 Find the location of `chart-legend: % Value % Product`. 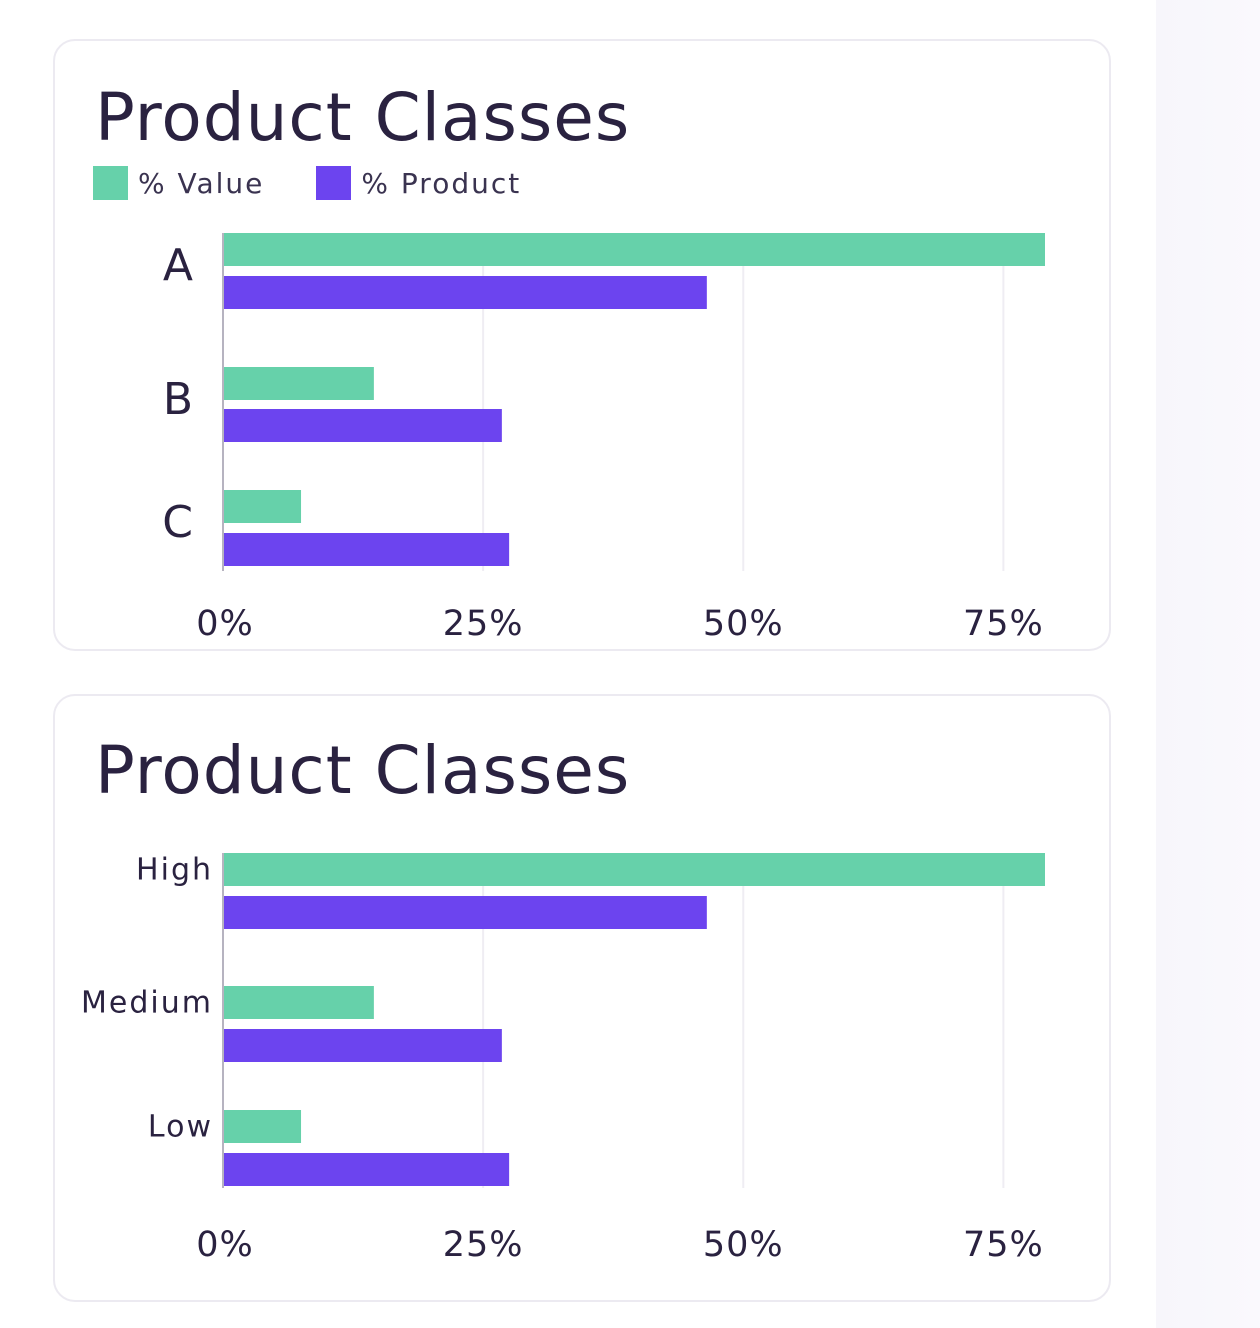

chart-legend: % Value % Product is located at coordinates (333, 183).